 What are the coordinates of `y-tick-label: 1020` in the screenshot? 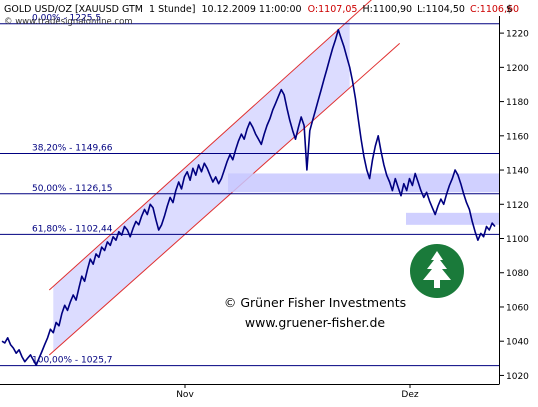 It's located at (517, 377).